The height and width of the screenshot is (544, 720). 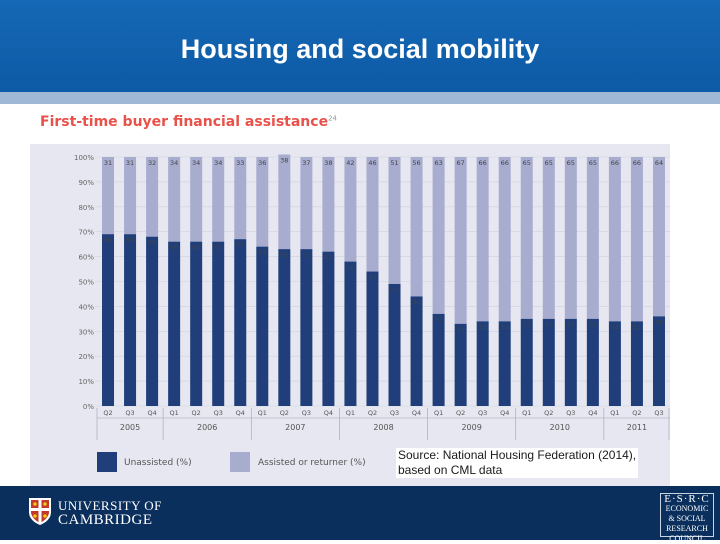 What do you see at coordinates (196, 248) in the screenshot?
I see `data-label-unassisted: 66` at bounding box center [196, 248].